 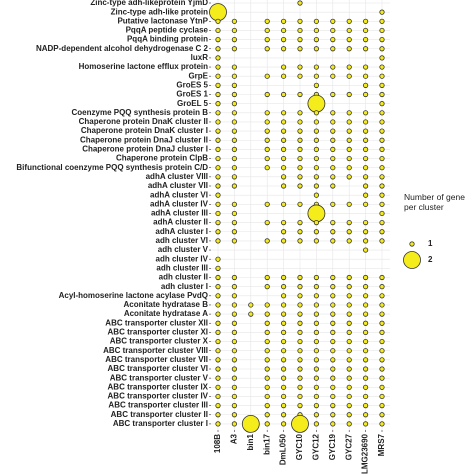 I want to click on x-tick-label: bin1, so click(x=250, y=441).